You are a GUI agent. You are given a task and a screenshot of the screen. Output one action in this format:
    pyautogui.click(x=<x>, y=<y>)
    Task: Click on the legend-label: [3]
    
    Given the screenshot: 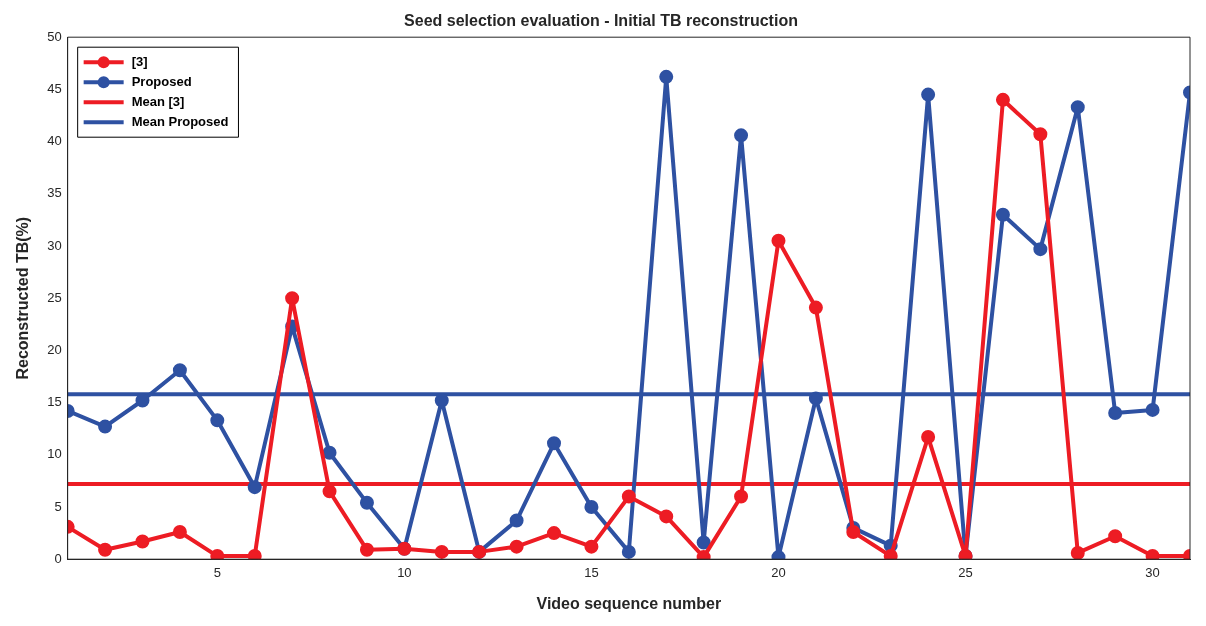 What is the action you would take?
    pyautogui.click(x=139, y=61)
    